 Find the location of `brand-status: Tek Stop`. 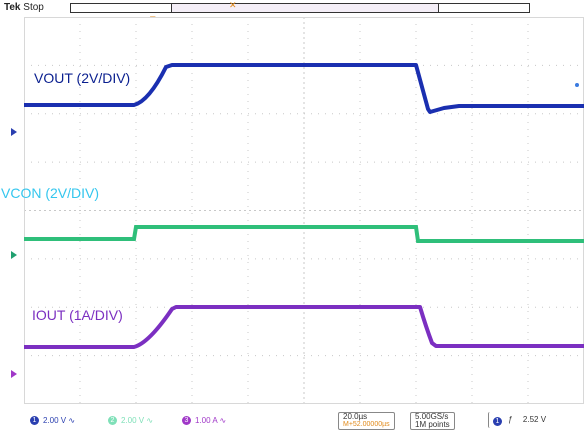

brand-status: Tek Stop is located at coordinates (24, 7).